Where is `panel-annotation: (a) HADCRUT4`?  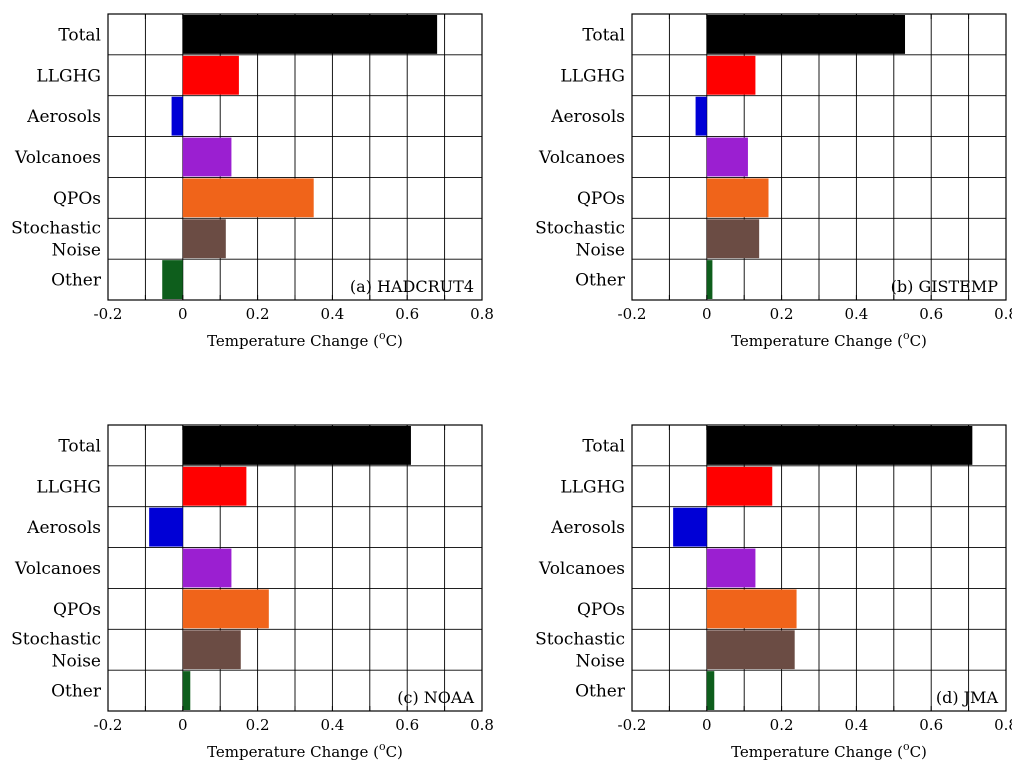 panel-annotation: (a) HADCRUT4 is located at coordinates (412, 286).